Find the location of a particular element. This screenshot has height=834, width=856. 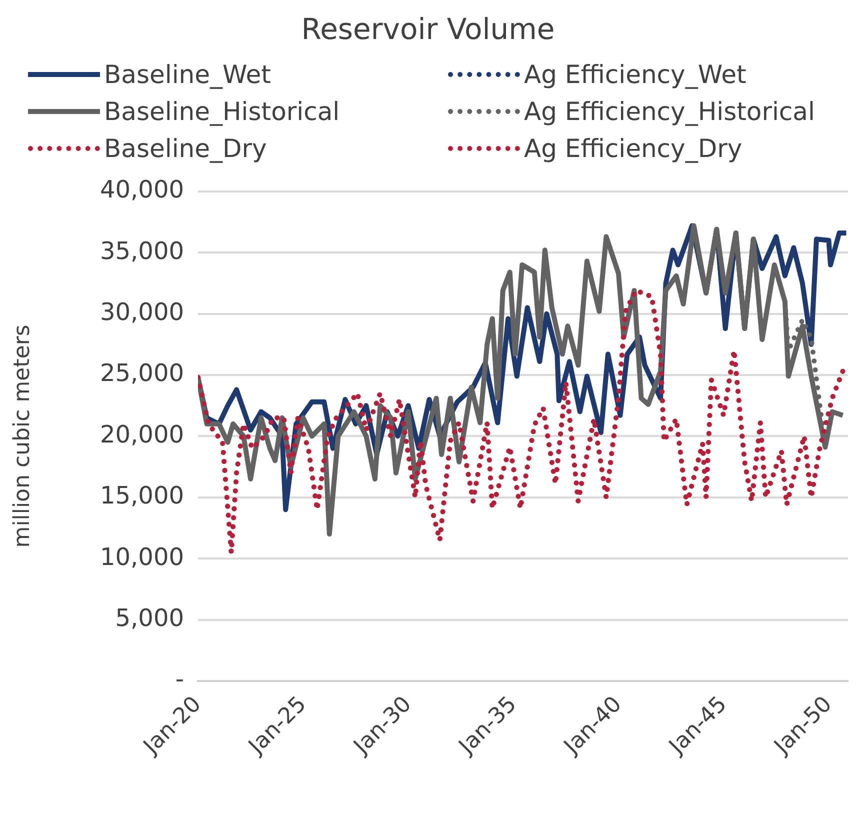

y-tick-label: 40,000 is located at coordinates (142, 190).